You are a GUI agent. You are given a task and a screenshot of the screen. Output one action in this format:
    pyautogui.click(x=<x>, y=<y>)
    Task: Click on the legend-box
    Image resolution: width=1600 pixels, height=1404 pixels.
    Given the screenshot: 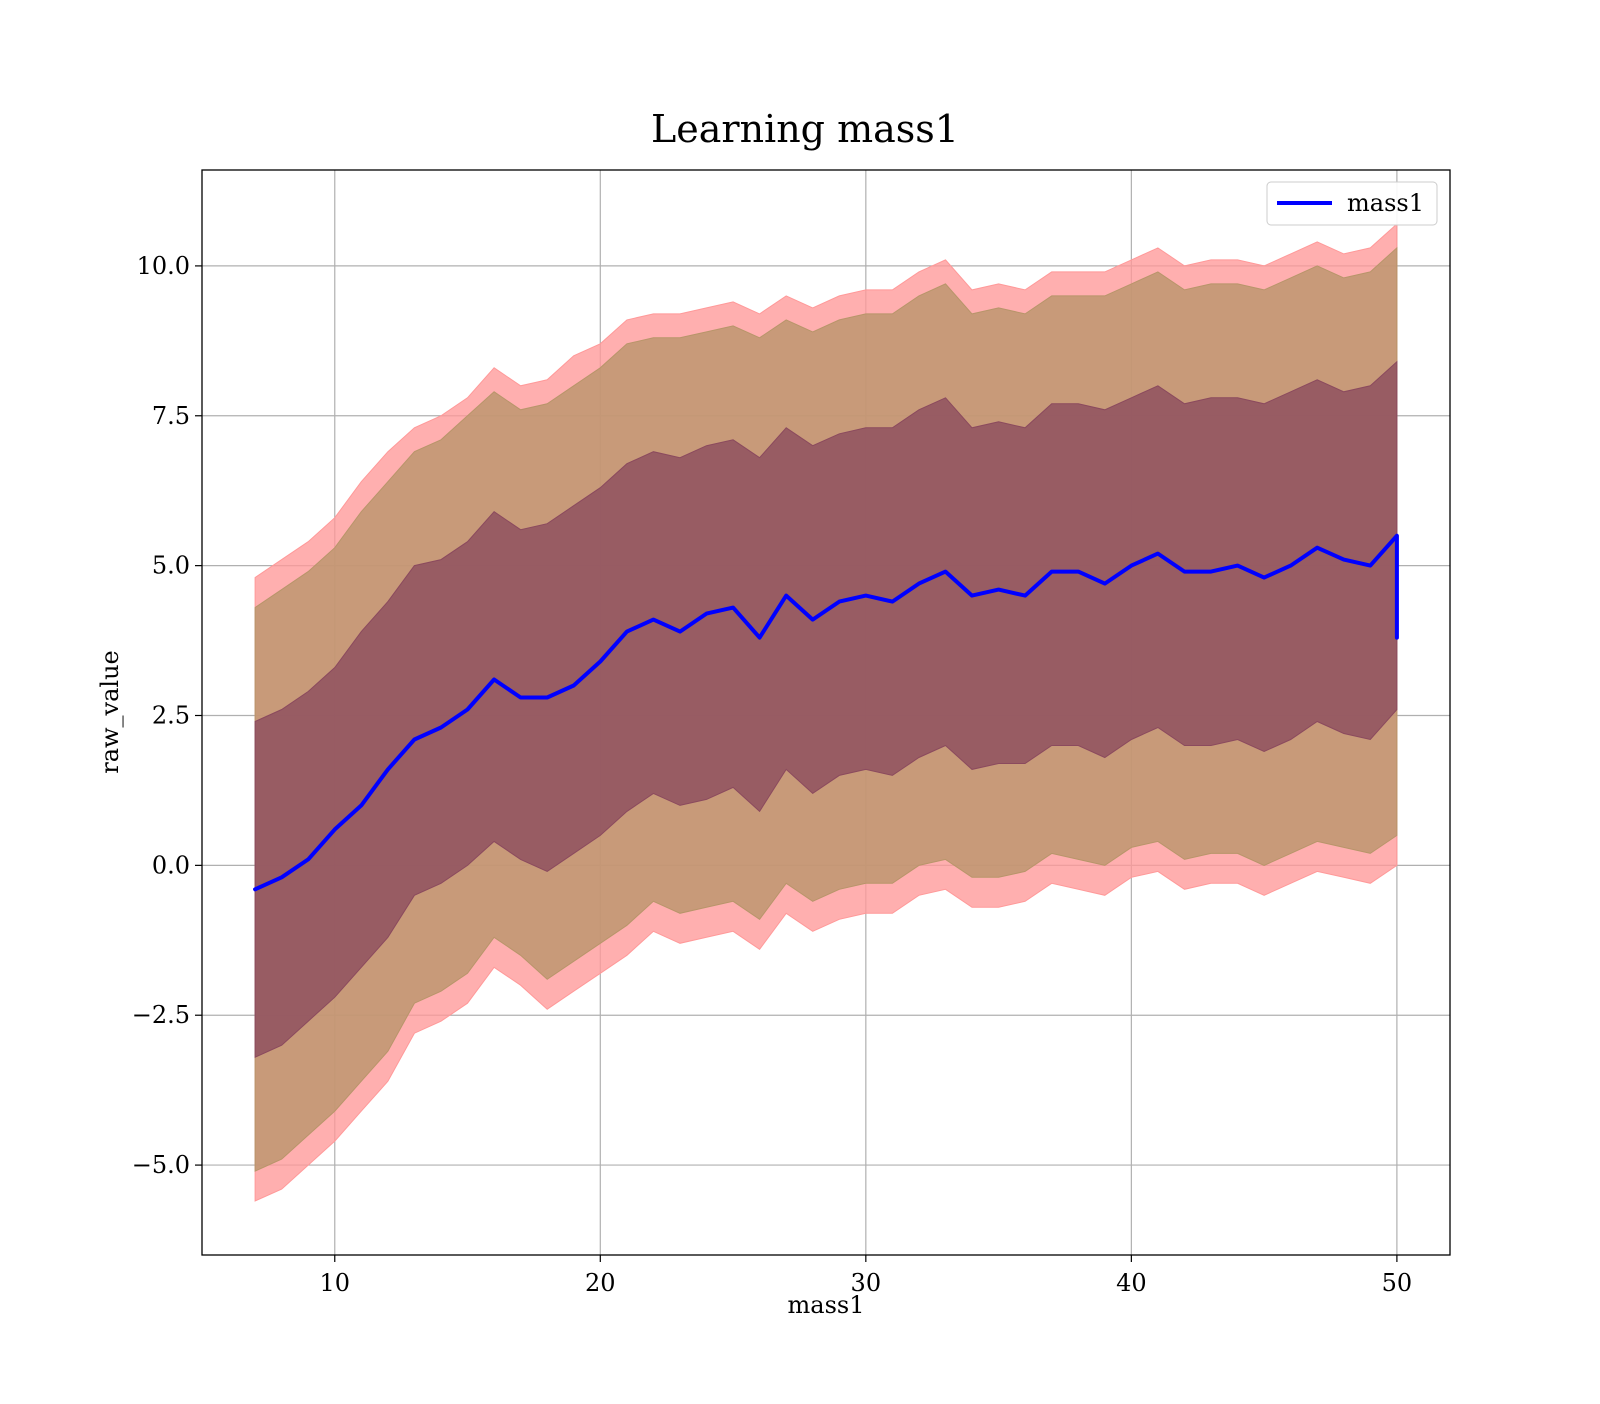 What is the action you would take?
    pyautogui.click(x=1352, y=203)
    